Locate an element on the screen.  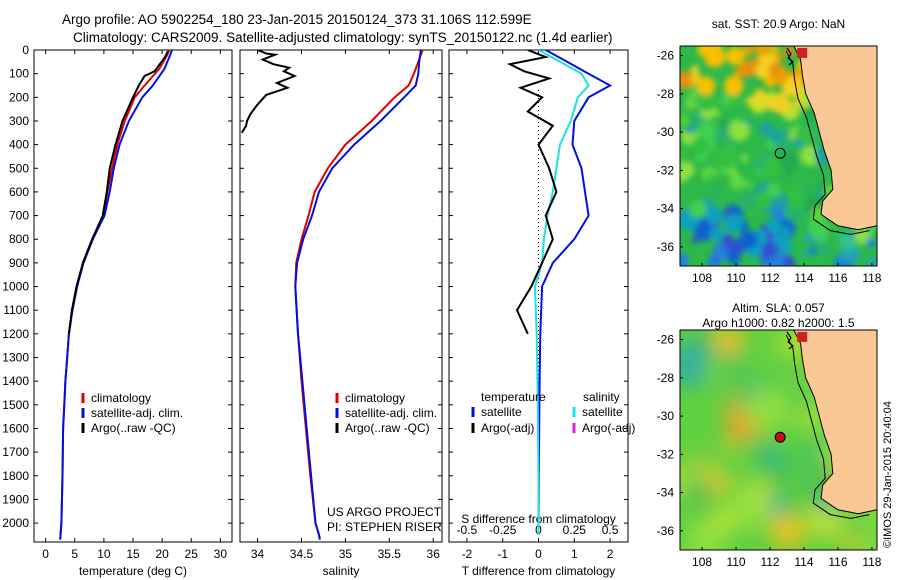
pi-annotation: US ARGO PROJECT is located at coordinates (384, 512).